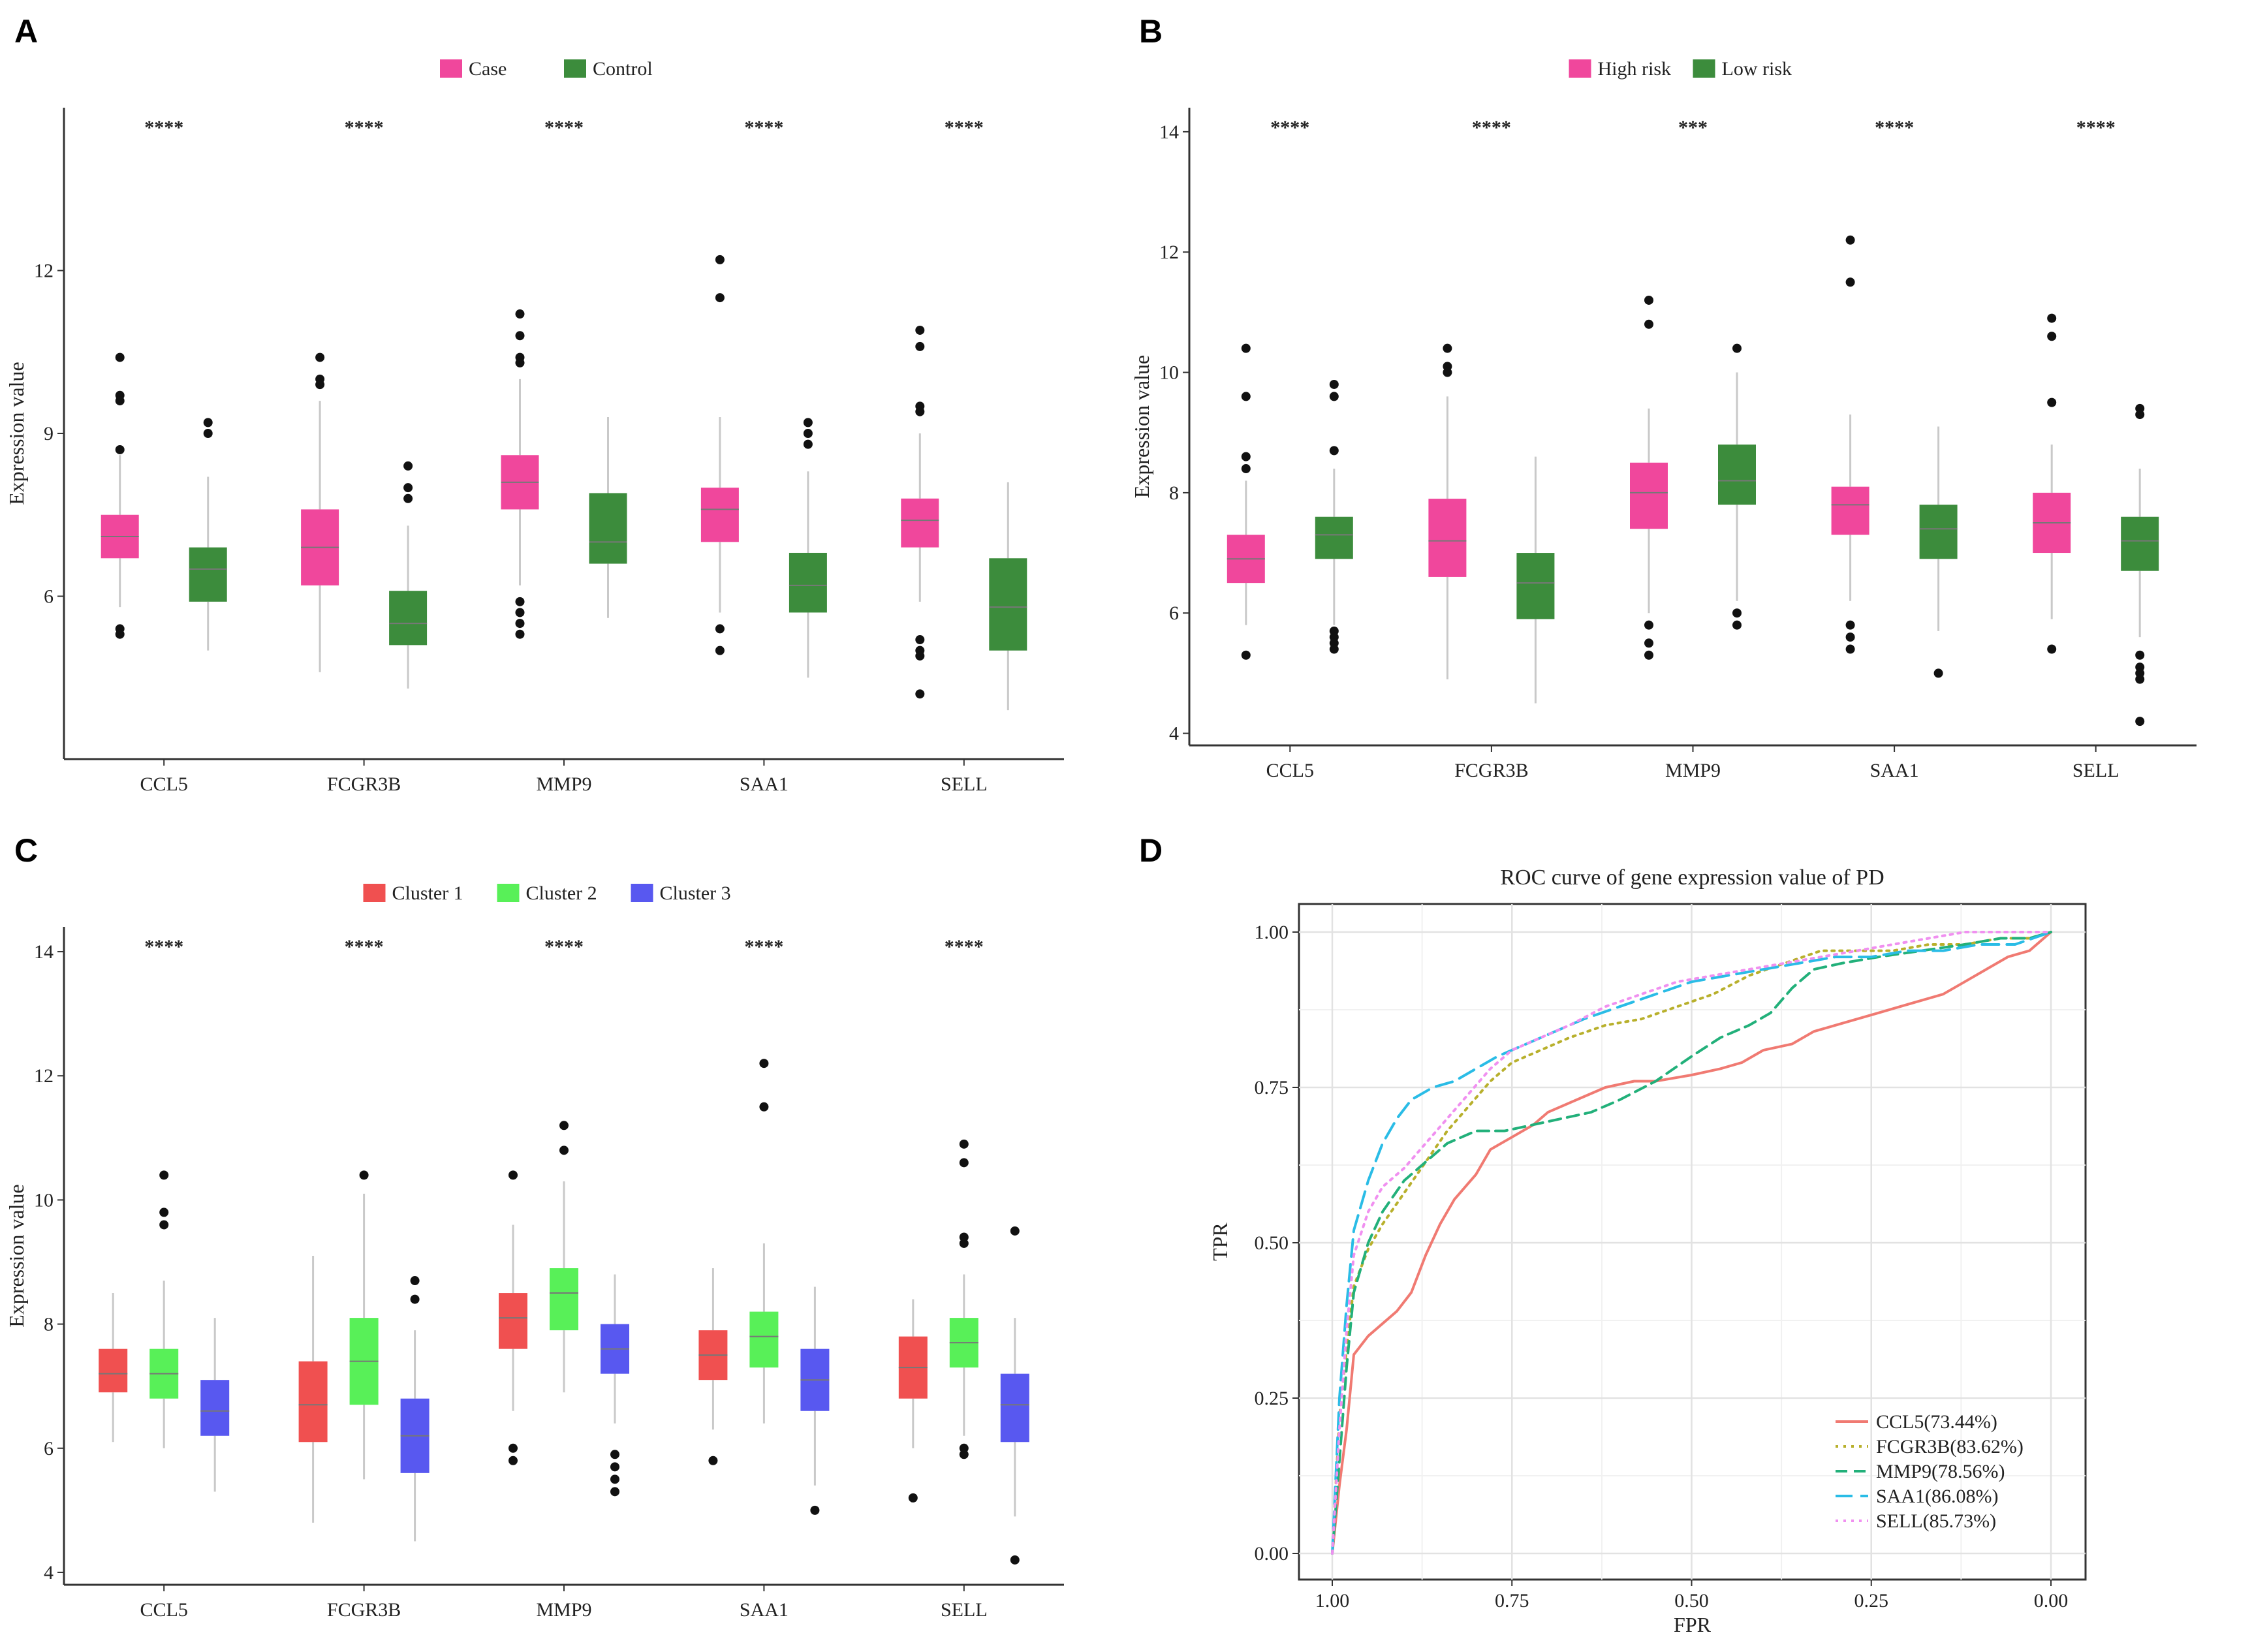 The image size is (2252, 1652). I want to click on y-tick-label: 0.00, so click(1272, 1554).